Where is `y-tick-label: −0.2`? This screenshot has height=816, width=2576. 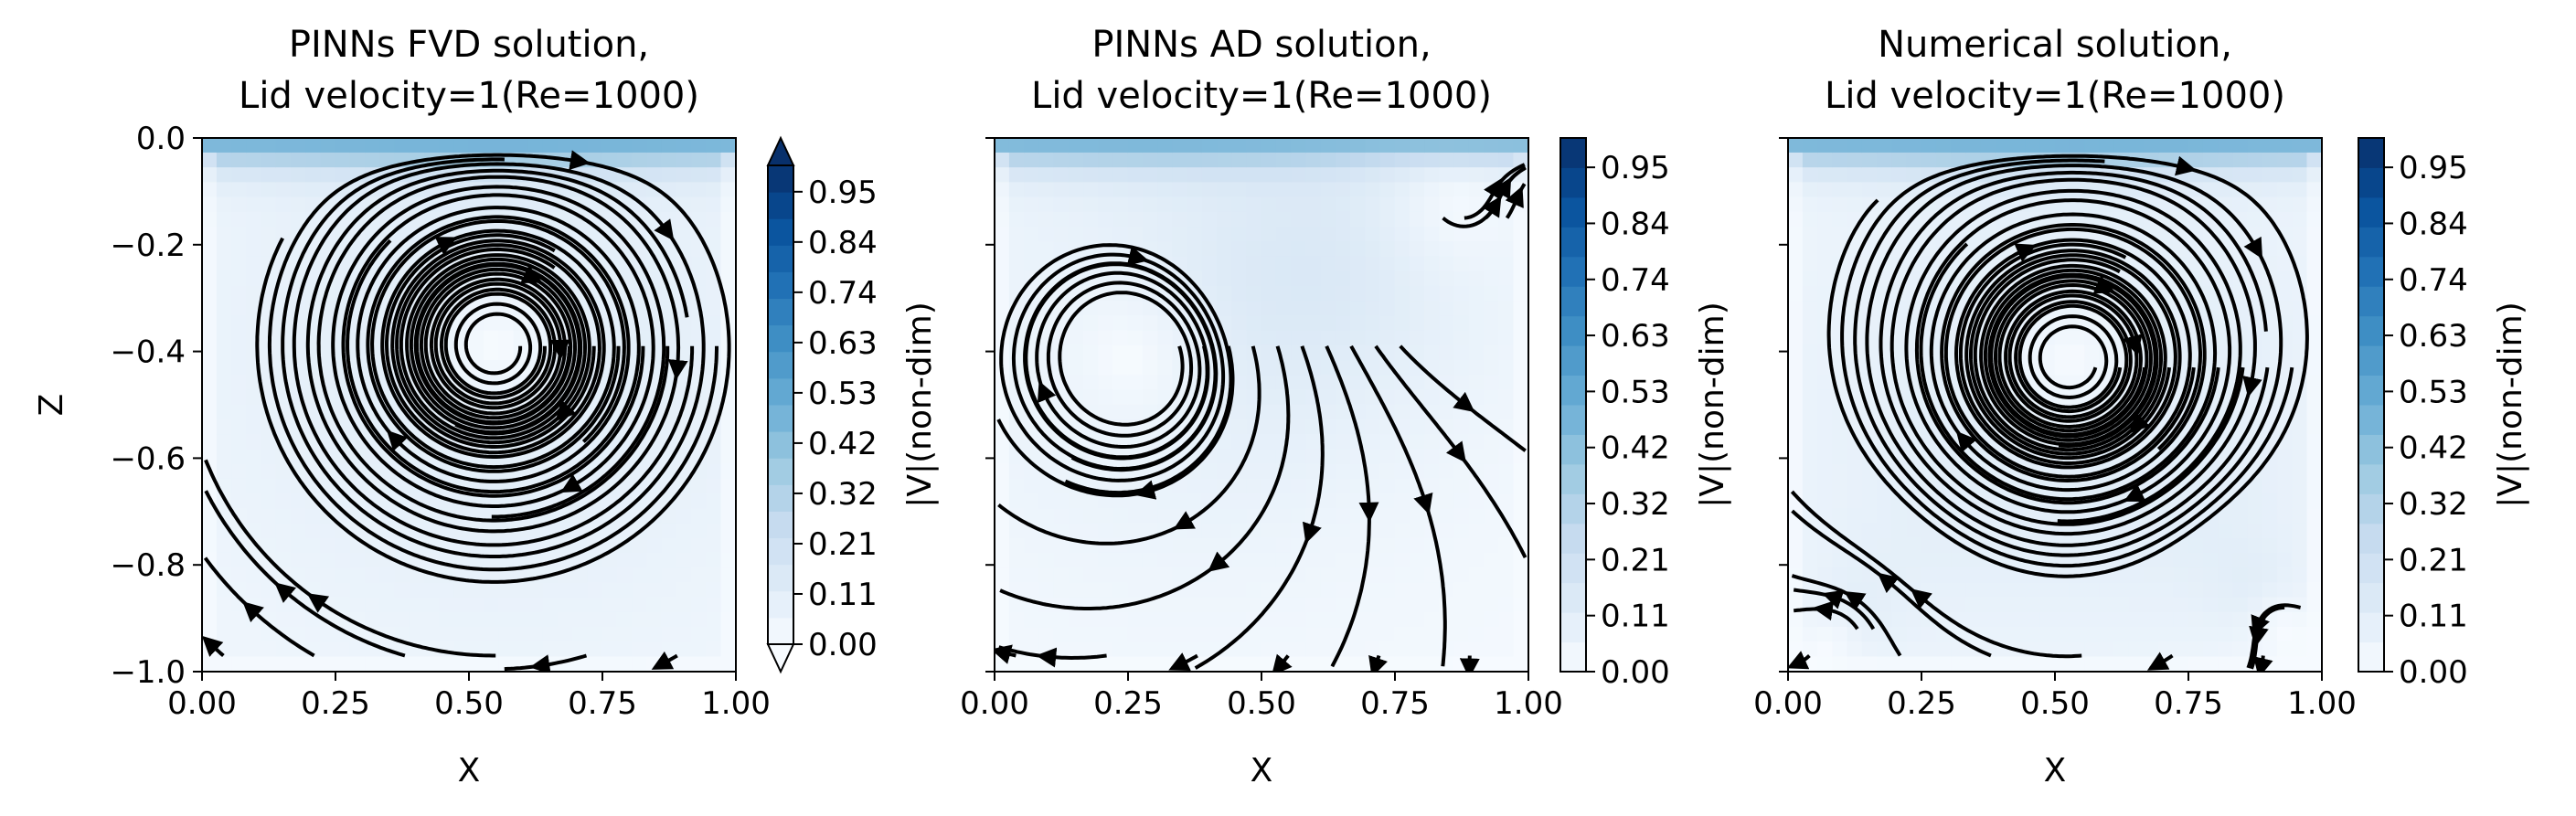 y-tick-label: −0.2 is located at coordinates (148, 246).